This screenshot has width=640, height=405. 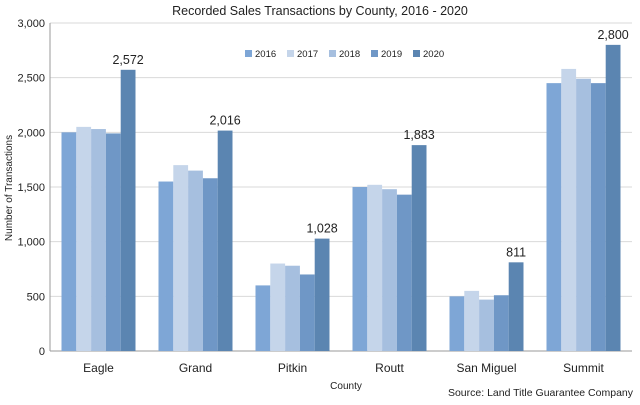 I want to click on x-tick-labels: Eagle Grand Pitkin Routt San Miguel Summit, so click(x=343, y=368).